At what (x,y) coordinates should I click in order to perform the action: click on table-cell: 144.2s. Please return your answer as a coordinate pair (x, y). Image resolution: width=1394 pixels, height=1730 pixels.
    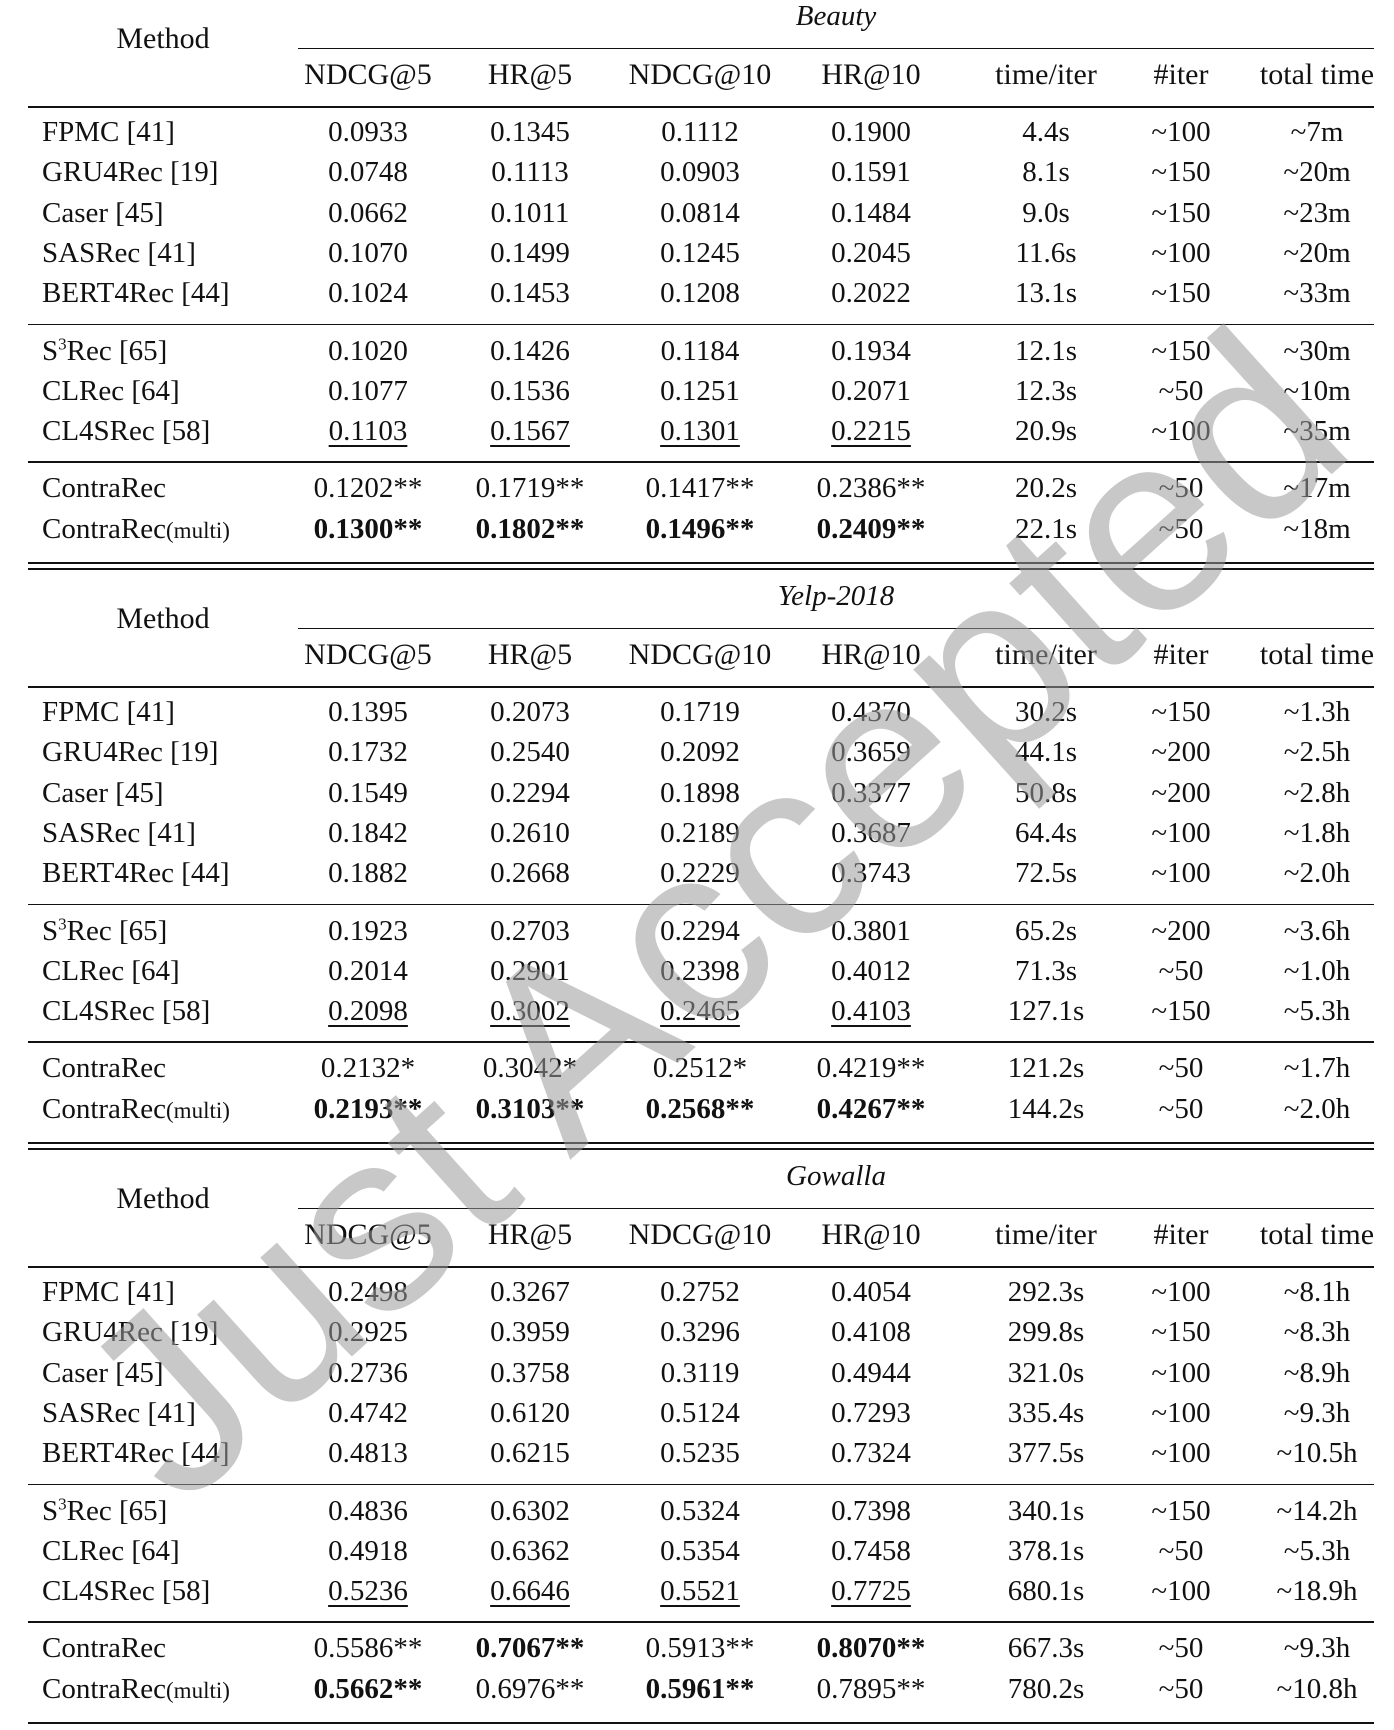
    Looking at the image, I should click on (1046, 1109).